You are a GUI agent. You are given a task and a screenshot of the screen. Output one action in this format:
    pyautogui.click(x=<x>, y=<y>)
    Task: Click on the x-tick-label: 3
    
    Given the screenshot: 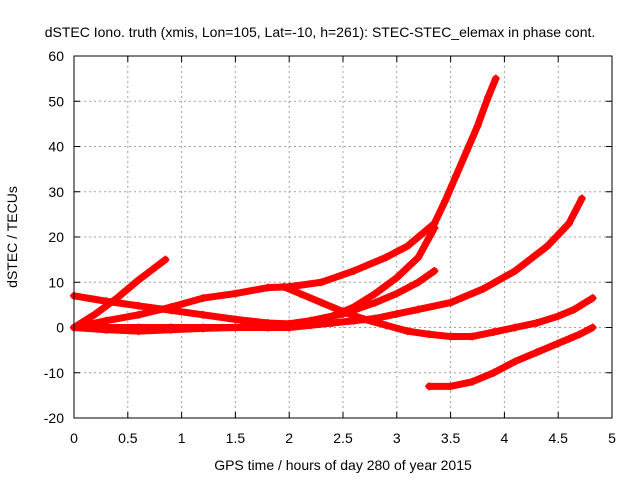 What is the action you would take?
    pyautogui.click(x=397, y=438)
    